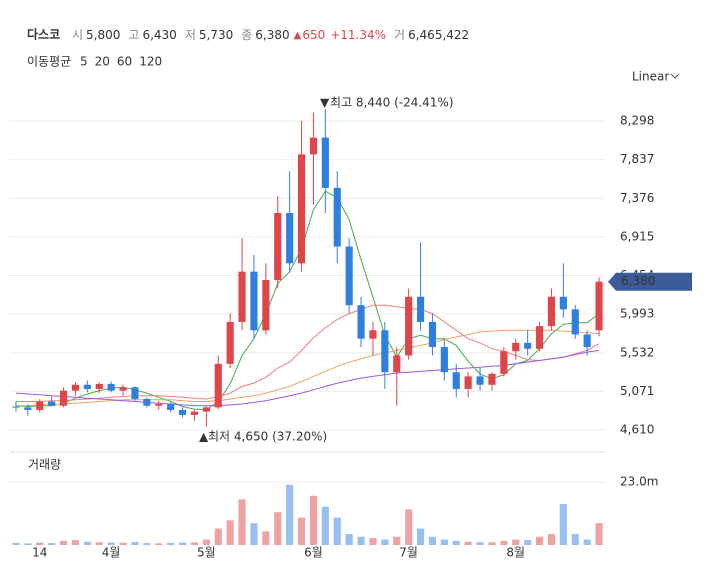 This screenshot has height=583, width=703. I want to click on y-tick-label: 5,993, so click(637, 314).